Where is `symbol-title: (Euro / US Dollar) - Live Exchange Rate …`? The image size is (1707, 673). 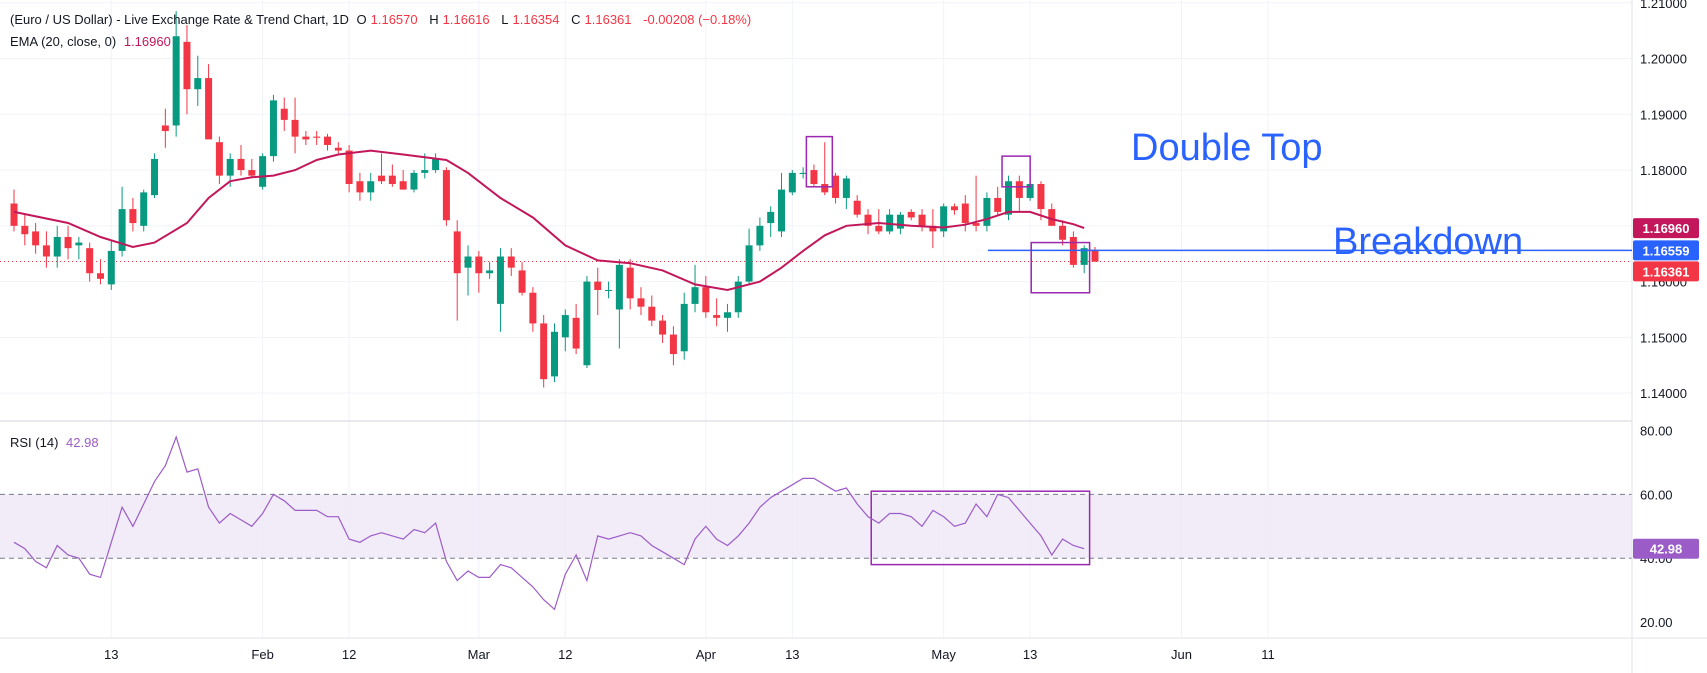
symbol-title: (Euro / US Dollar) - Live Exchange Rate … is located at coordinates (179, 19).